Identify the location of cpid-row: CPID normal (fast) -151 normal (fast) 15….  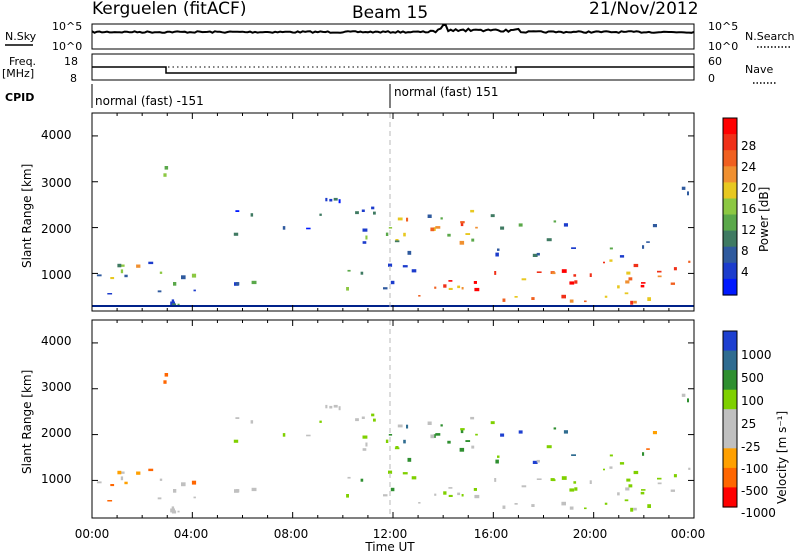
(251, 96).